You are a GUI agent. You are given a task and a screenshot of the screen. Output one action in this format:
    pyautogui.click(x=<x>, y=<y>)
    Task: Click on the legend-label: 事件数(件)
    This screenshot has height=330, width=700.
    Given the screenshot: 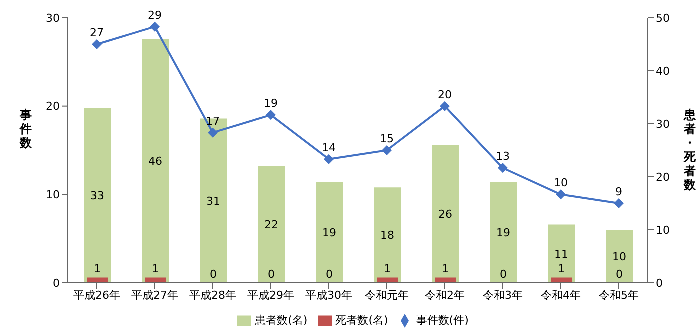 What is the action you would take?
    pyautogui.click(x=442, y=320)
    